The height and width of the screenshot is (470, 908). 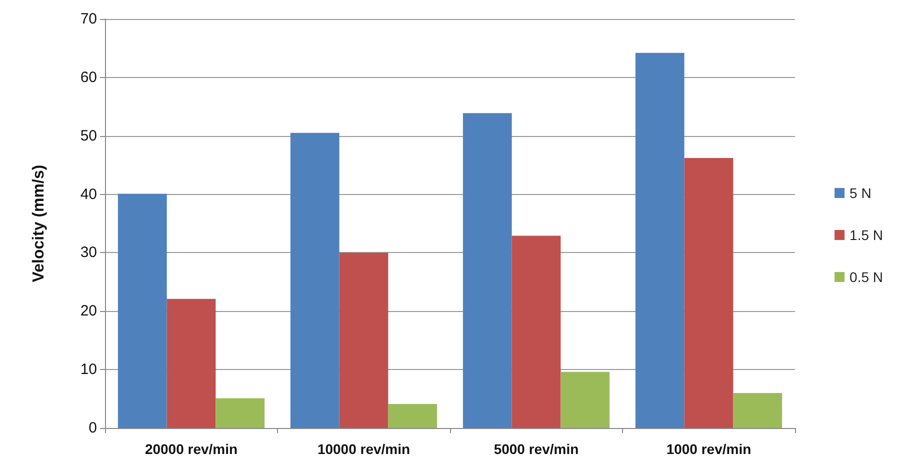 I want to click on y-axis-title: Velocity (mm/s), so click(x=39, y=223).